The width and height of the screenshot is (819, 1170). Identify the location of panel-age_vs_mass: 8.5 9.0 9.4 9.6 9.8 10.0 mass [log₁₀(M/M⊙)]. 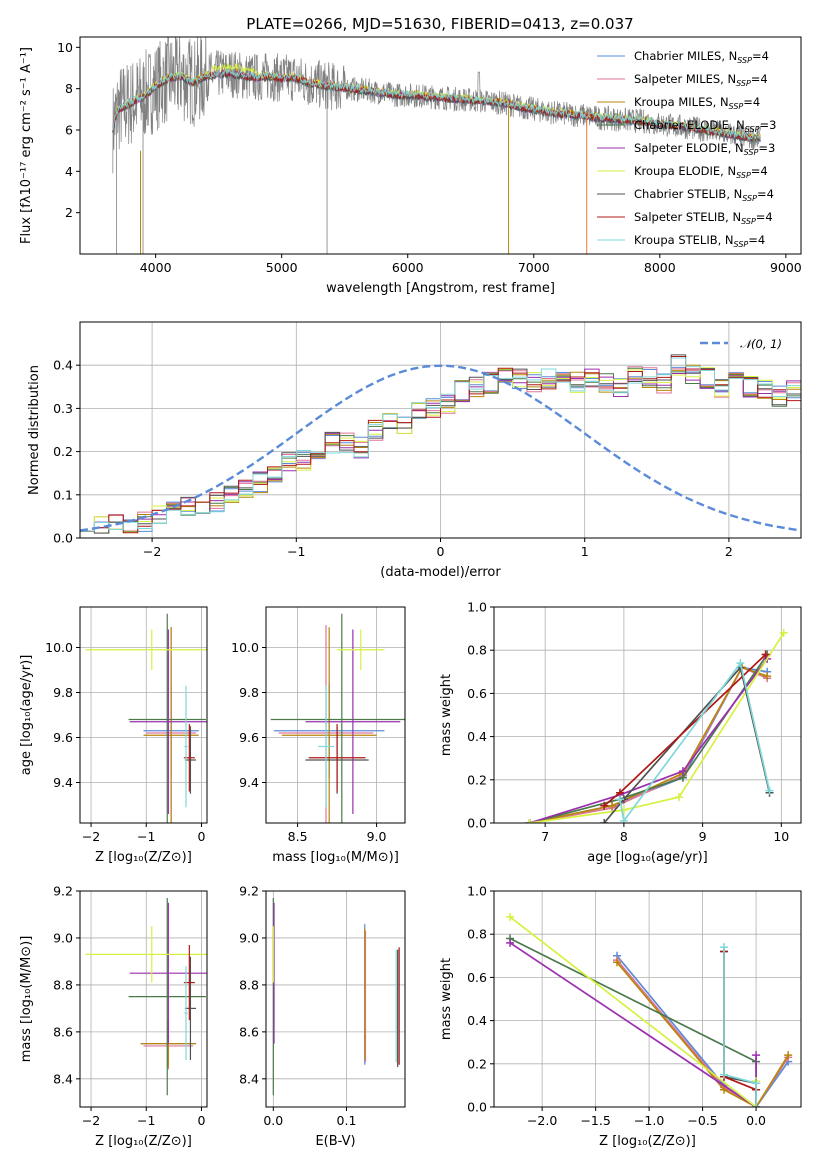
(318, 735).